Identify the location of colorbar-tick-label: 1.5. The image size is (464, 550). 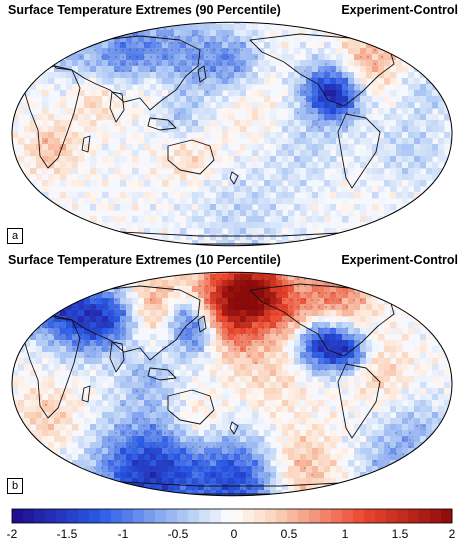
(400, 534).